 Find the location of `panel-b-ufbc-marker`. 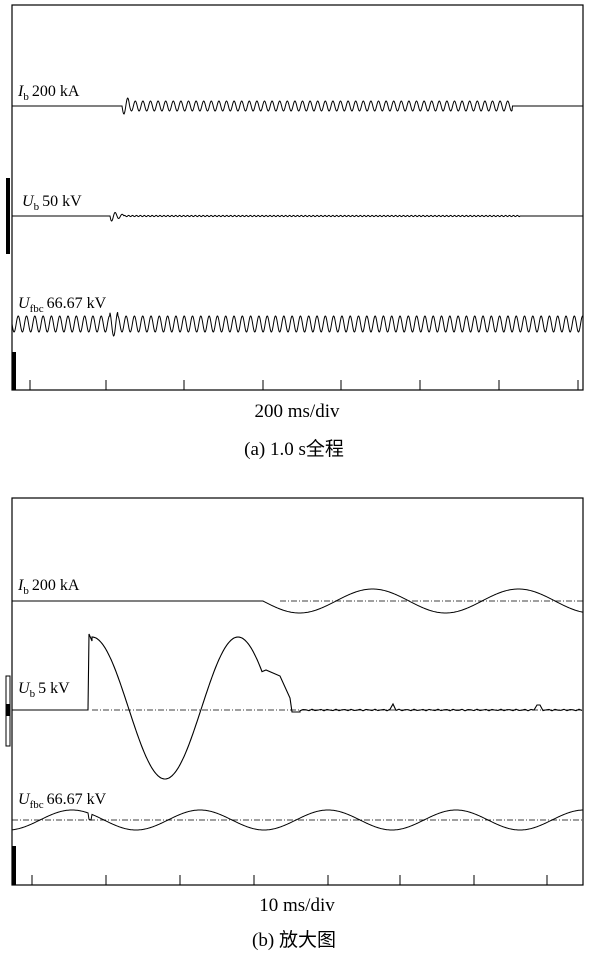

panel-b-ufbc-marker is located at coordinates (14, 865).